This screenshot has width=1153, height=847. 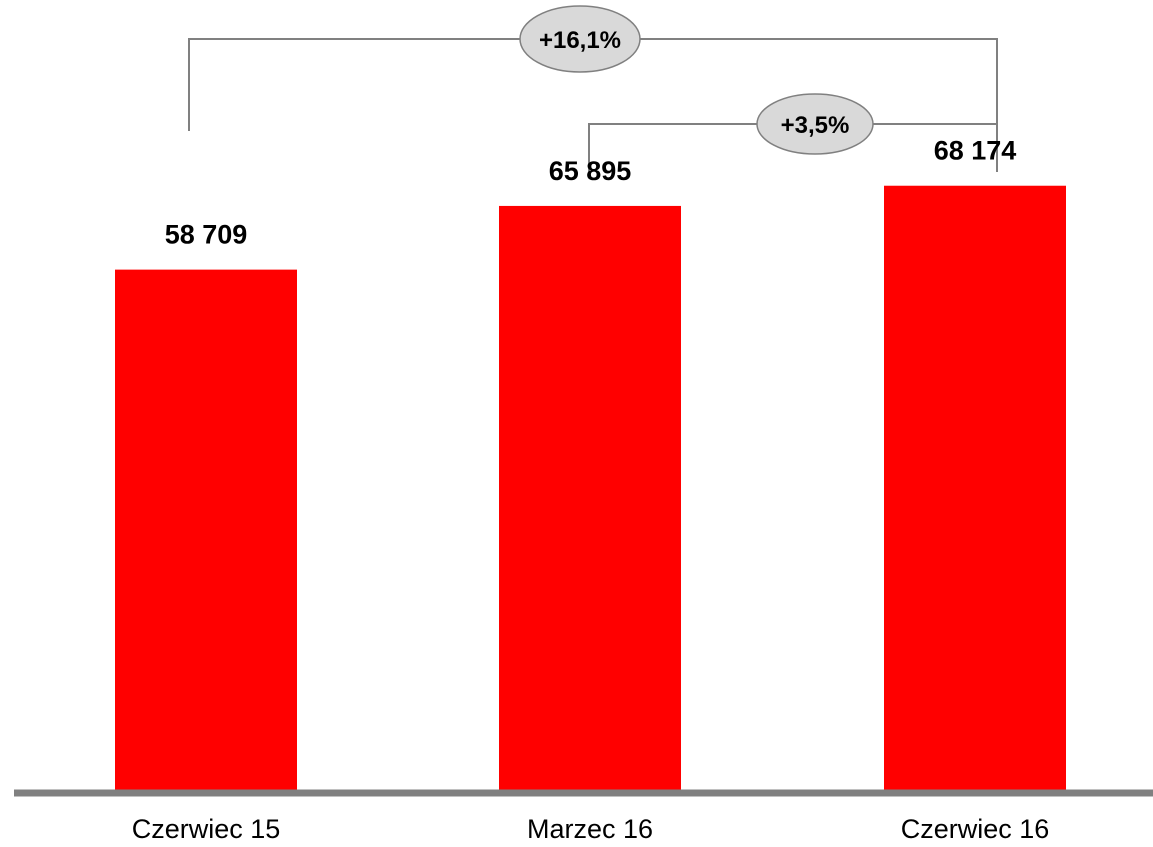 What do you see at coordinates (975, 151) in the screenshot?
I see `bar-value-label-2: 68 174` at bounding box center [975, 151].